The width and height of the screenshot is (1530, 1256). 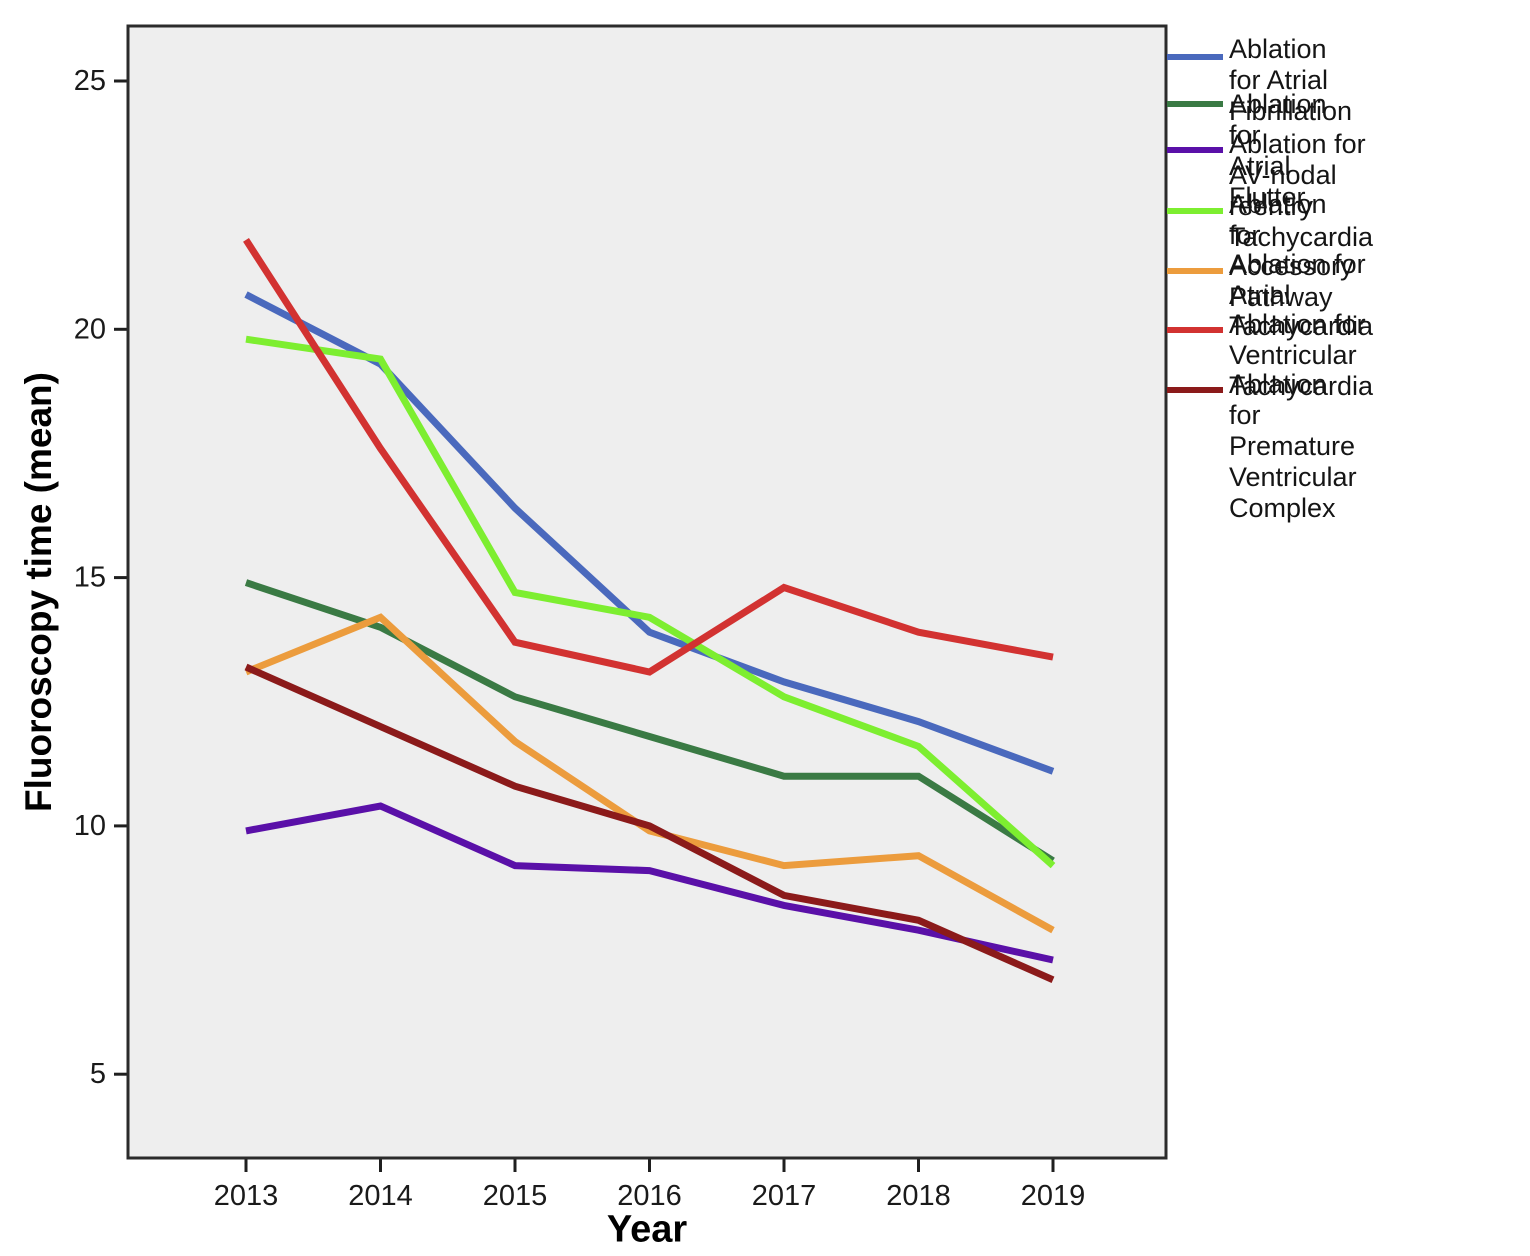 I want to click on x-tick-label: 2015, so click(x=515, y=1196).